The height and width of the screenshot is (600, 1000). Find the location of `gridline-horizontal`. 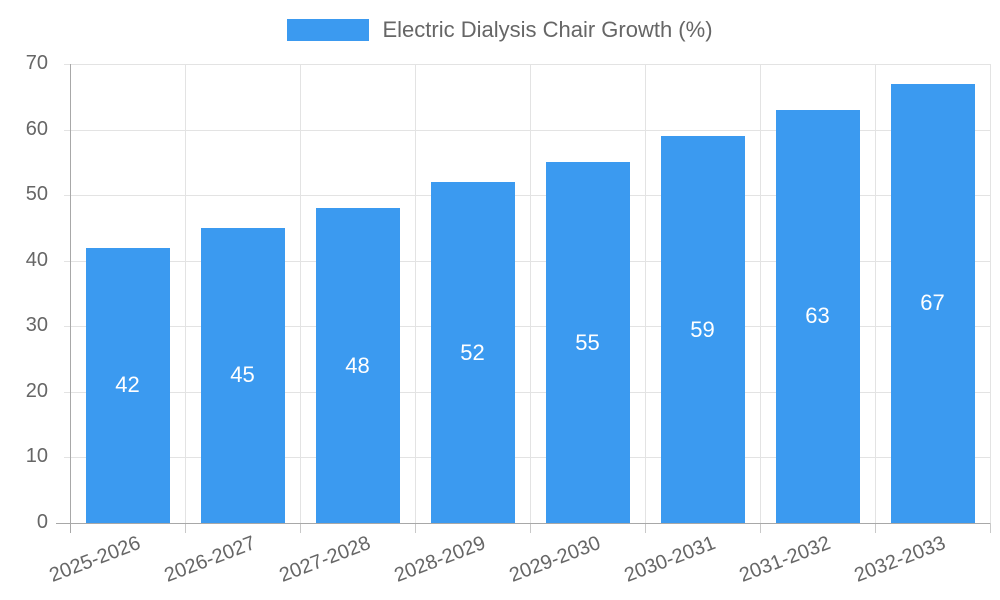

gridline-horizontal is located at coordinates (527, 64).